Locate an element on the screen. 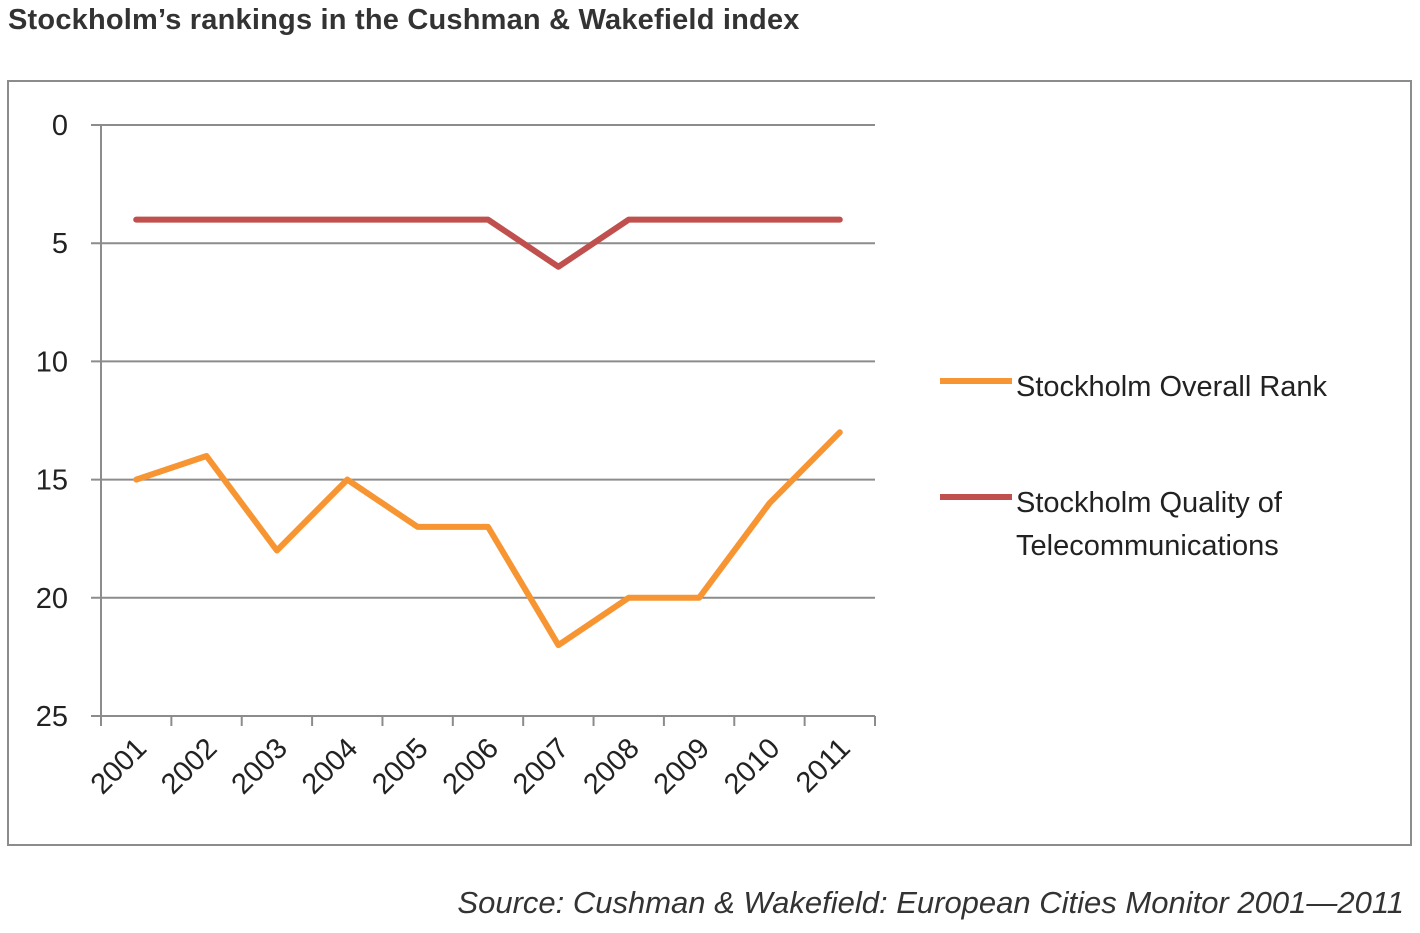 The height and width of the screenshot is (933, 1420). x-tick-label: 2003 is located at coordinates (260, 766).